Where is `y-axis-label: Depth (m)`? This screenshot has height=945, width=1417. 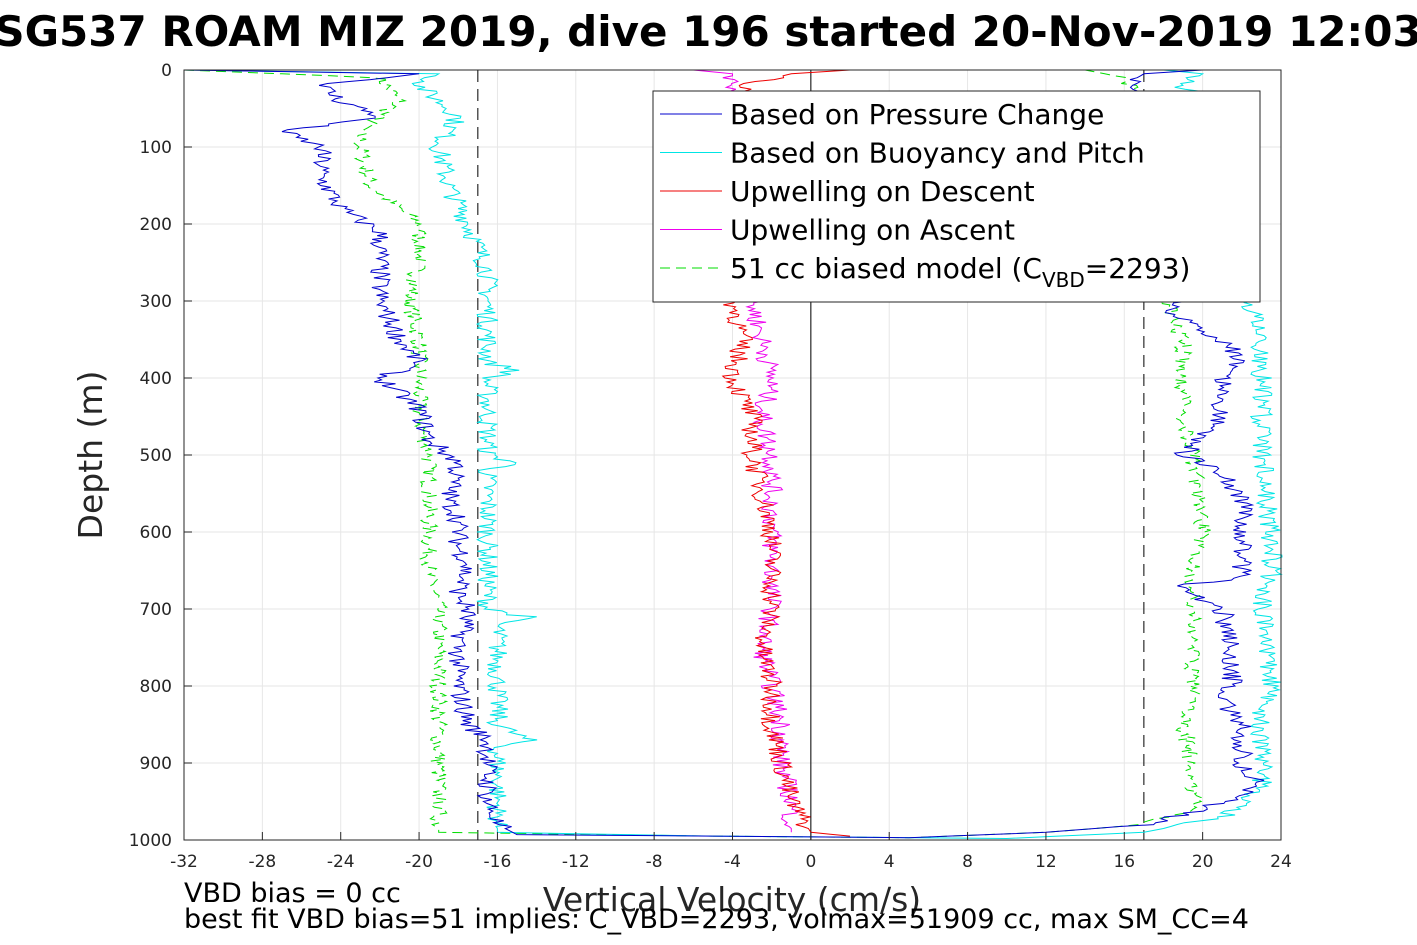
y-axis-label: Depth (m) is located at coordinates (90, 455).